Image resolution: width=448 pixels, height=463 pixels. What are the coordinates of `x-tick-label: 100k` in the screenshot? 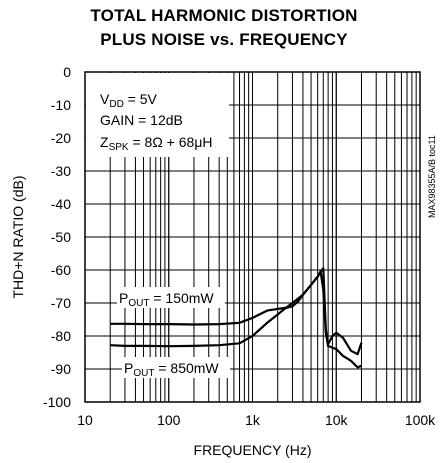 It's located at (420, 420).